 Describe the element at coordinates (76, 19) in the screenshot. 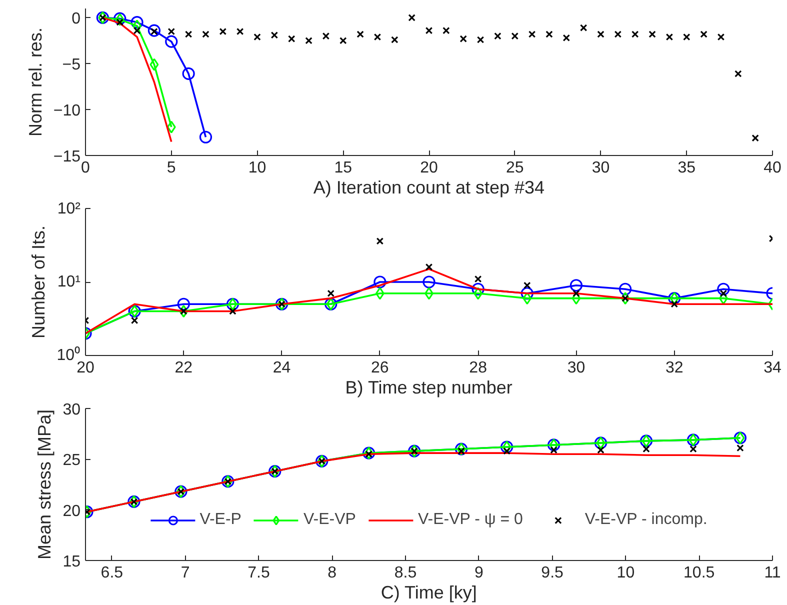

I see `y-tick-label: 0` at that location.